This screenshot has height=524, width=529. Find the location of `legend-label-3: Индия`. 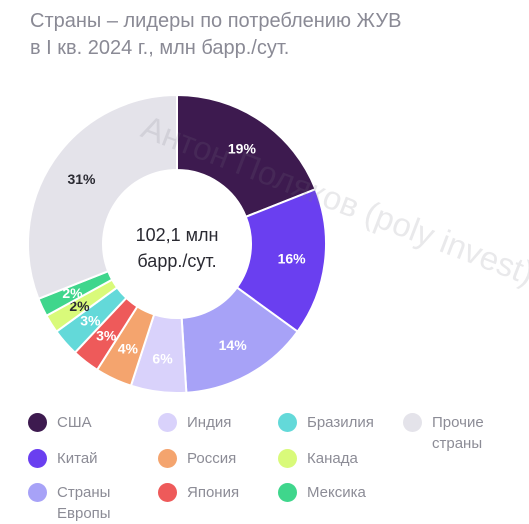

legend-label-3: Индия is located at coordinates (209, 422).